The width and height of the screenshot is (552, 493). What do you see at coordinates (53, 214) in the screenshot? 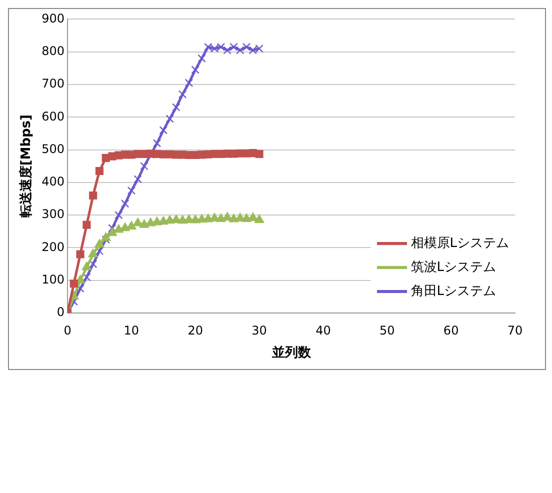
I see `y-tick-label: 300` at bounding box center [53, 214].